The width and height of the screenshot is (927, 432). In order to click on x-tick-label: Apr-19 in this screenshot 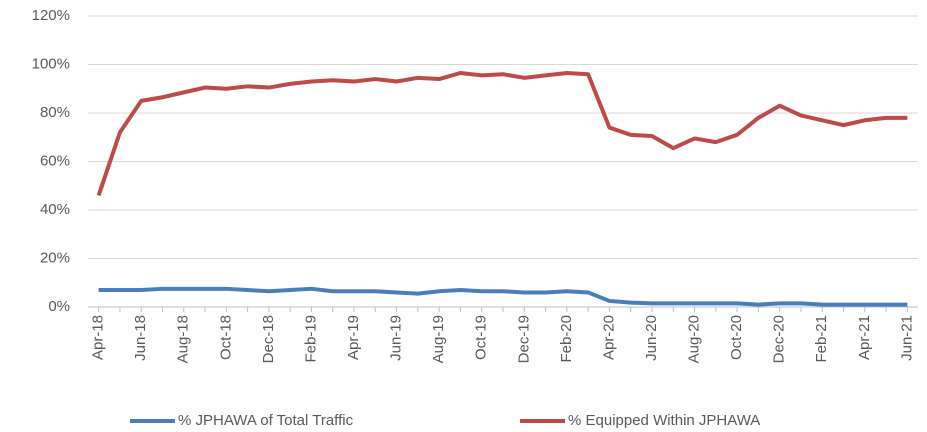, I will do `click(353, 337)`.